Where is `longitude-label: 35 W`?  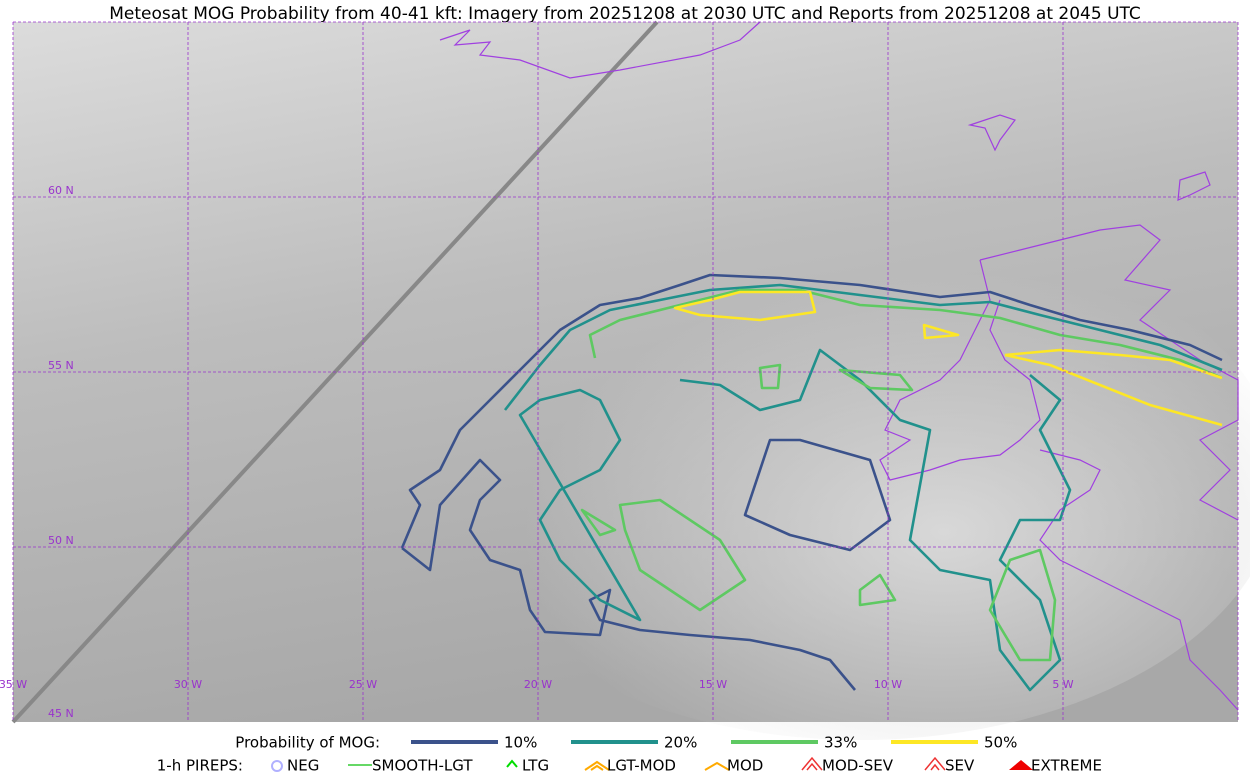 longitude-label: 35 W is located at coordinates (13, 684).